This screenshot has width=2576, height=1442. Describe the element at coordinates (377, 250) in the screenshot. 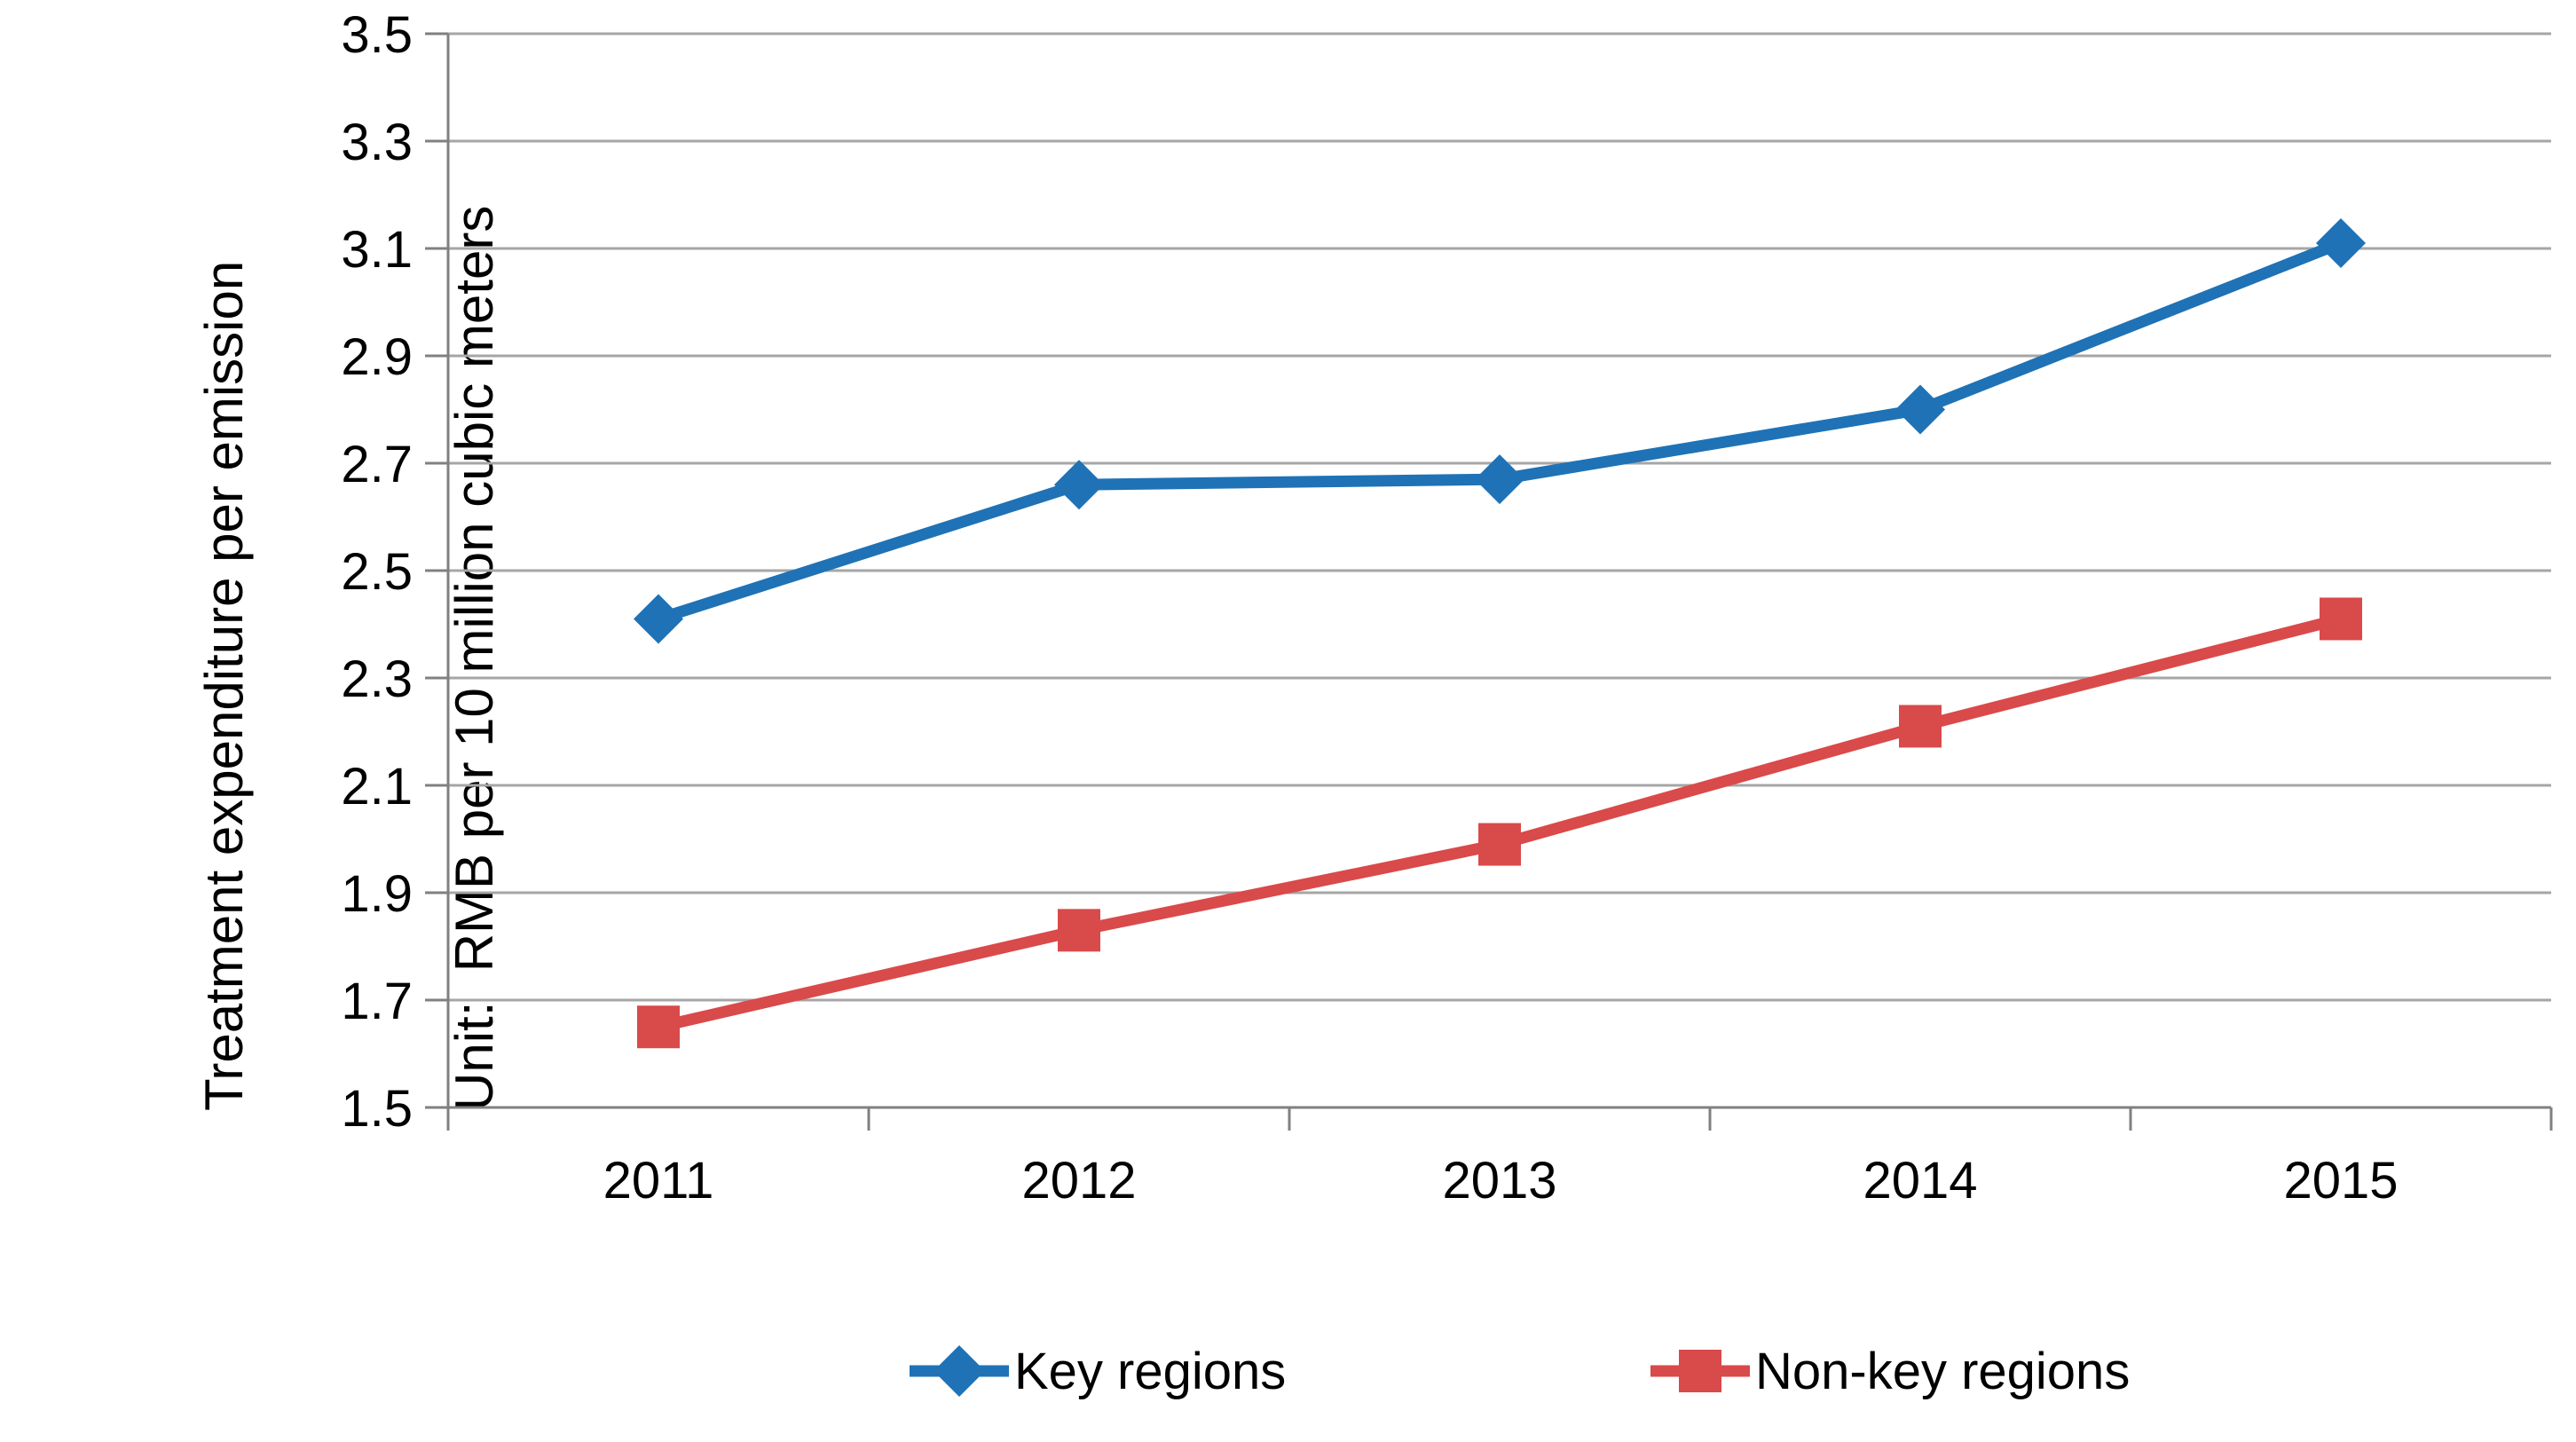

I see `y-tick-label: 3.1` at that location.